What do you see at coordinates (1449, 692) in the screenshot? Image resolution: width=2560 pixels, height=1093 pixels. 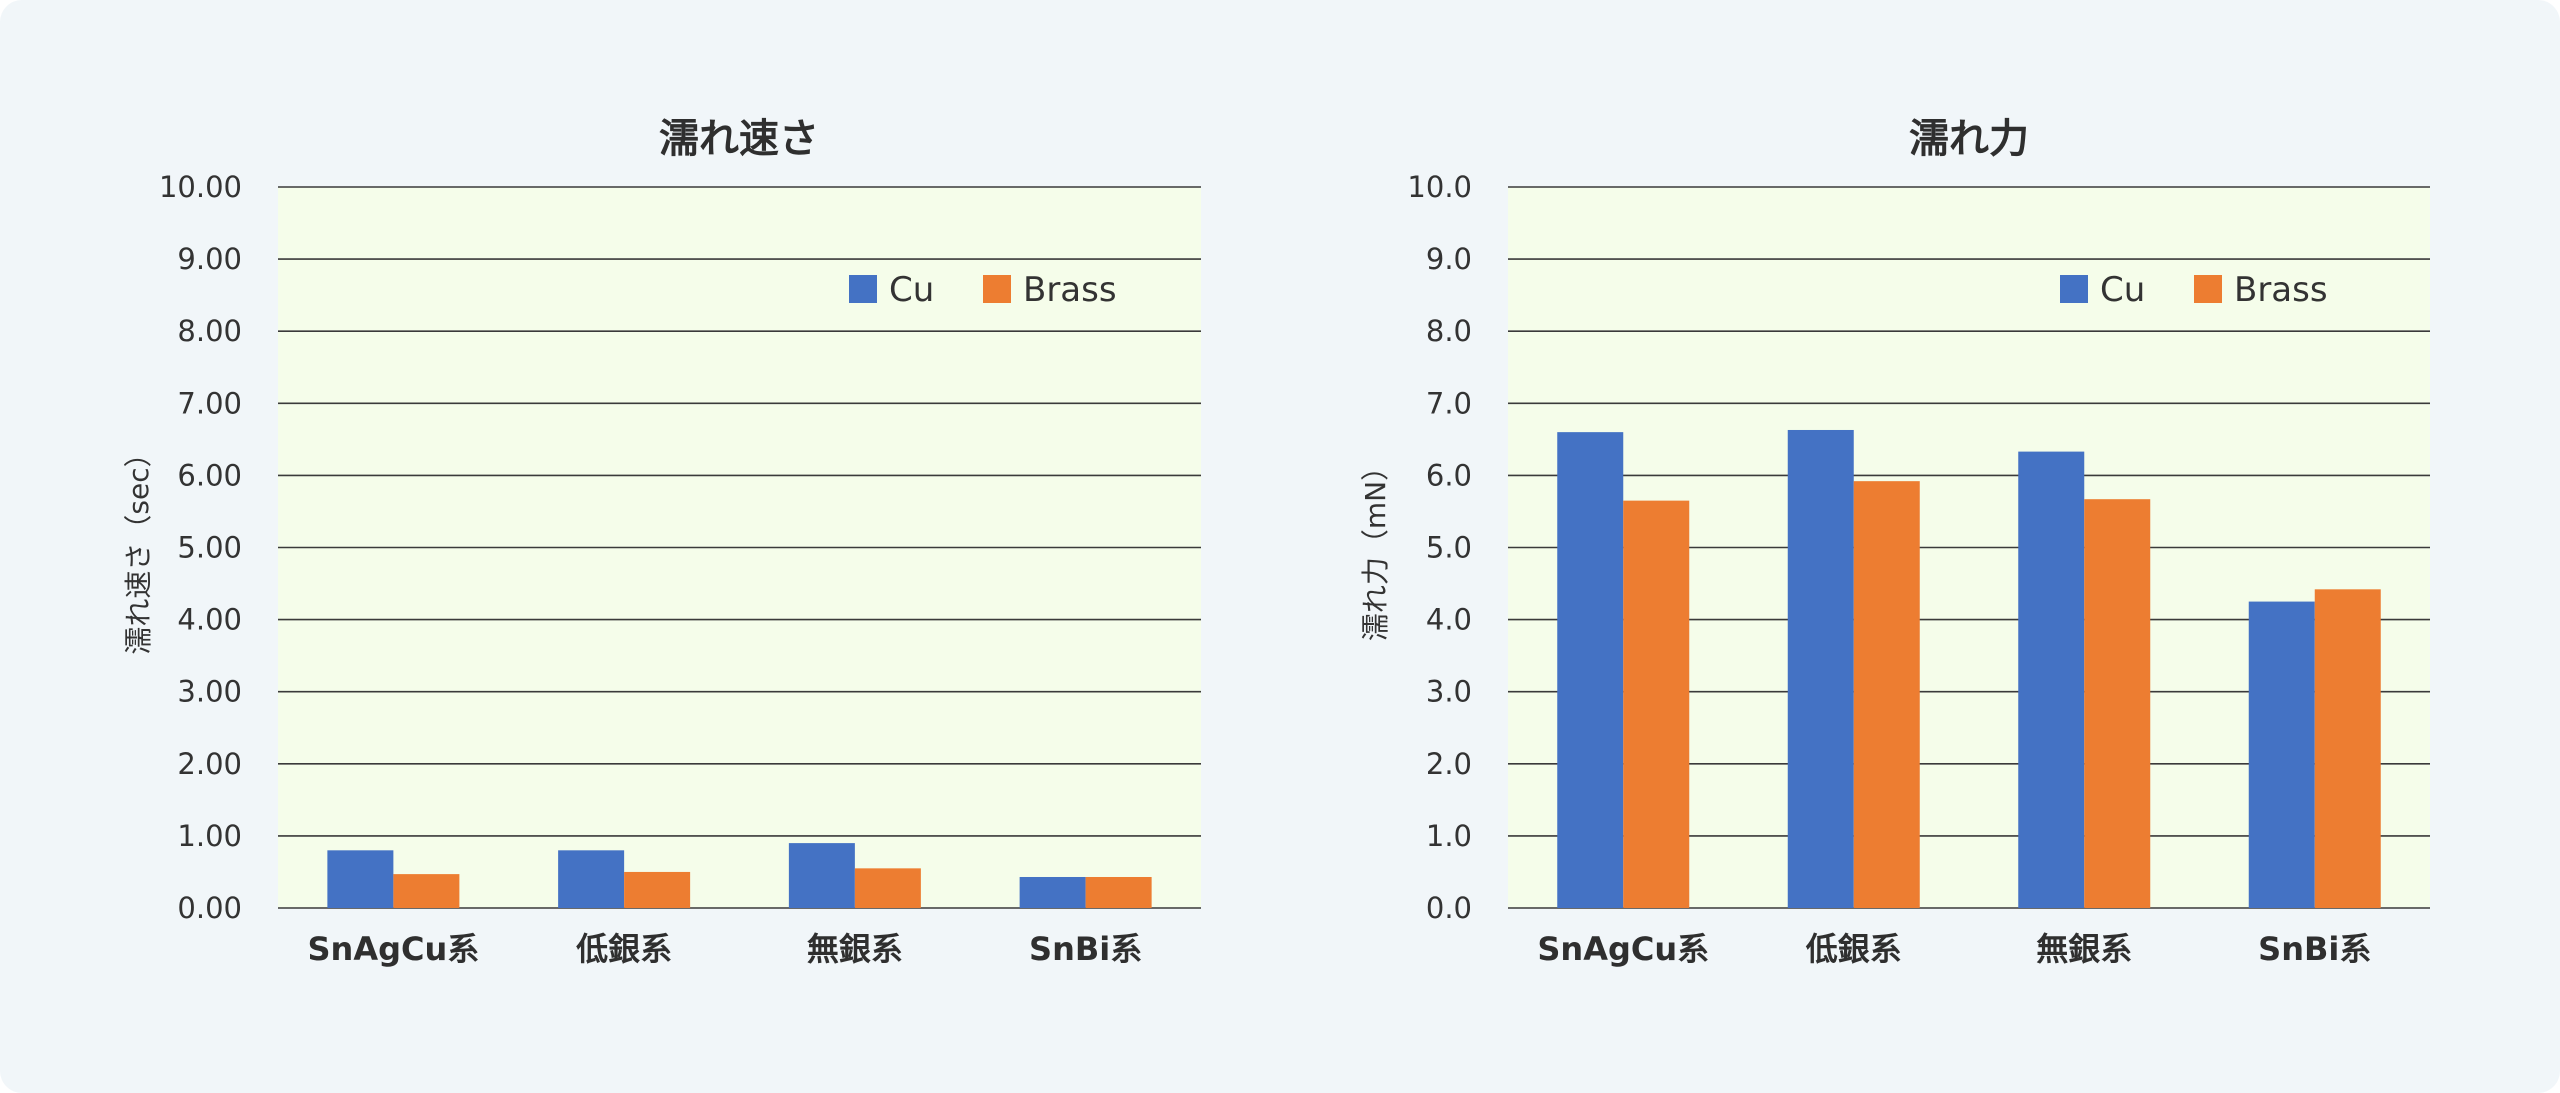 I see `y-tick-label: 3.0` at bounding box center [1449, 692].